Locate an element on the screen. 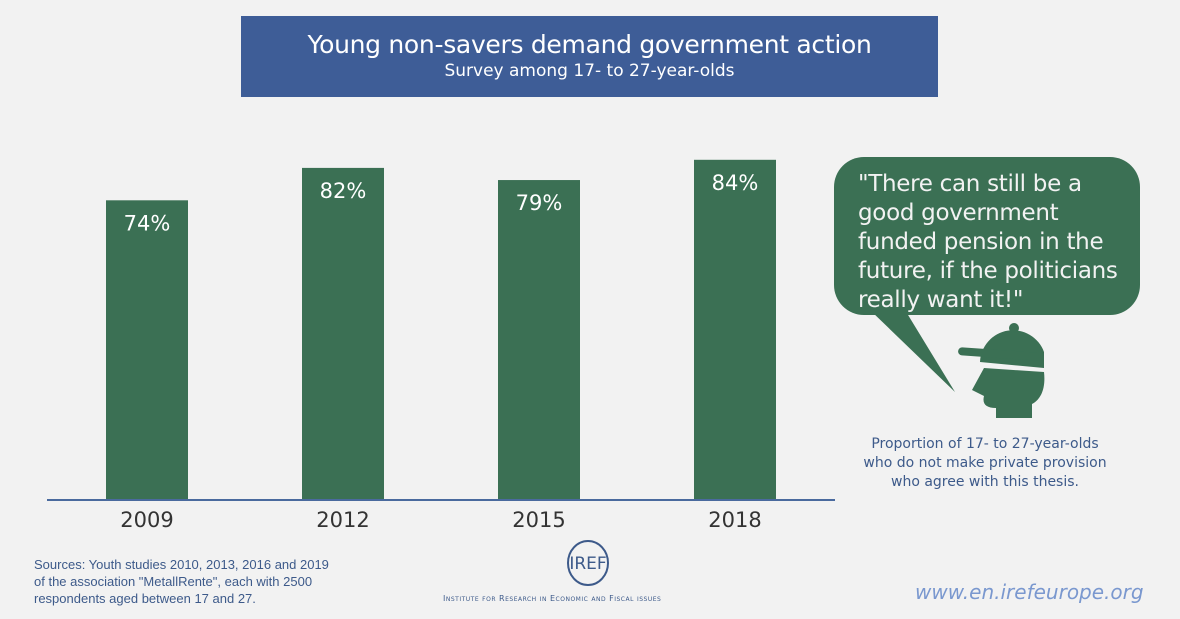  x-tick-label: 2015 is located at coordinates (538, 520).